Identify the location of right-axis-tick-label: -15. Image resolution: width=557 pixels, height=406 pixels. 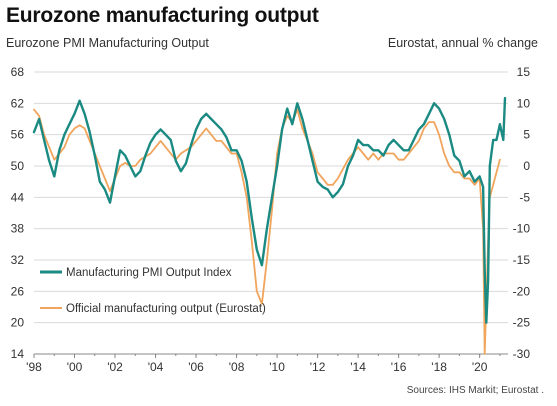
(522, 260).